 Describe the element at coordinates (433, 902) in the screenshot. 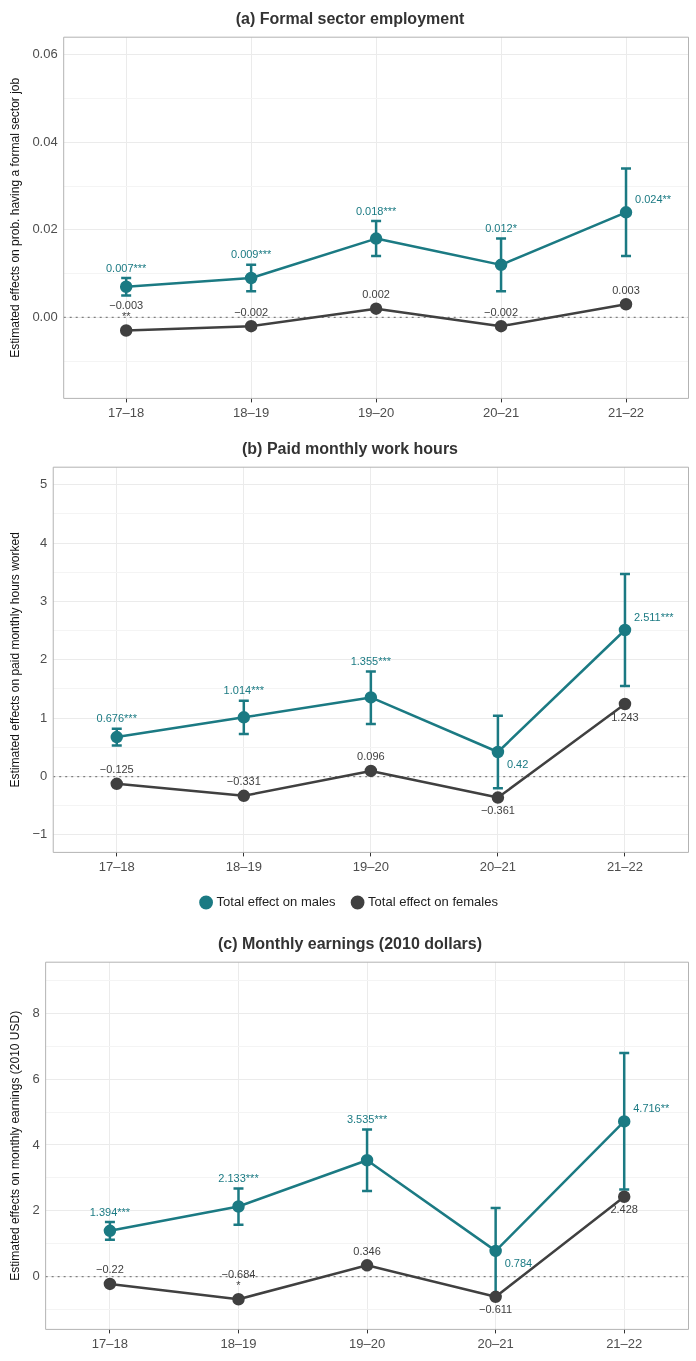

I see `legend-label: Total effect on females` at that location.